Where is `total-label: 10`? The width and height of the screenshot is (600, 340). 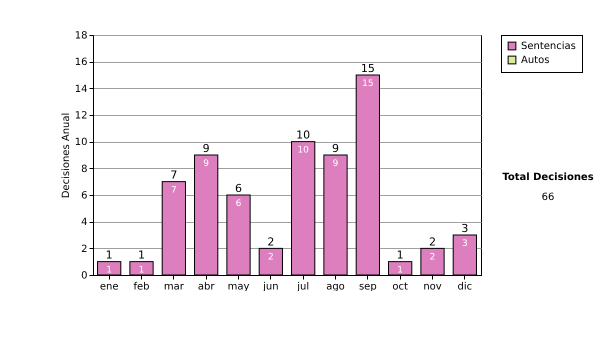 total-label: 10 is located at coordinates (303, 135).